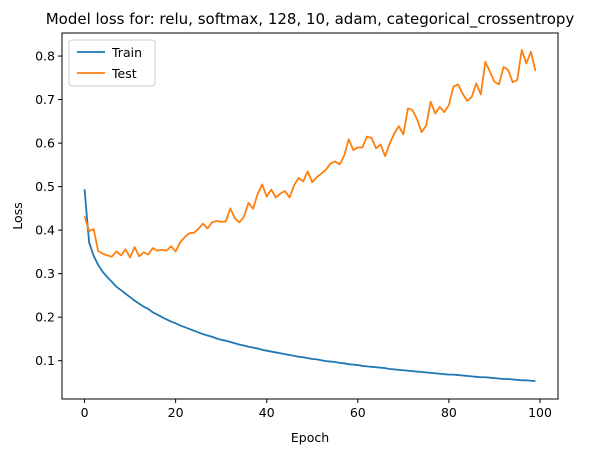 The height and width of the screenshot is (455, 612). What do you see at coordinates (48, 208) in the screenshot?
I see `y-axis-ticks: 0.1 0.2 0.3 0.4 0.5 0.6 0.7 0.8` at bounding box center [48, 208].